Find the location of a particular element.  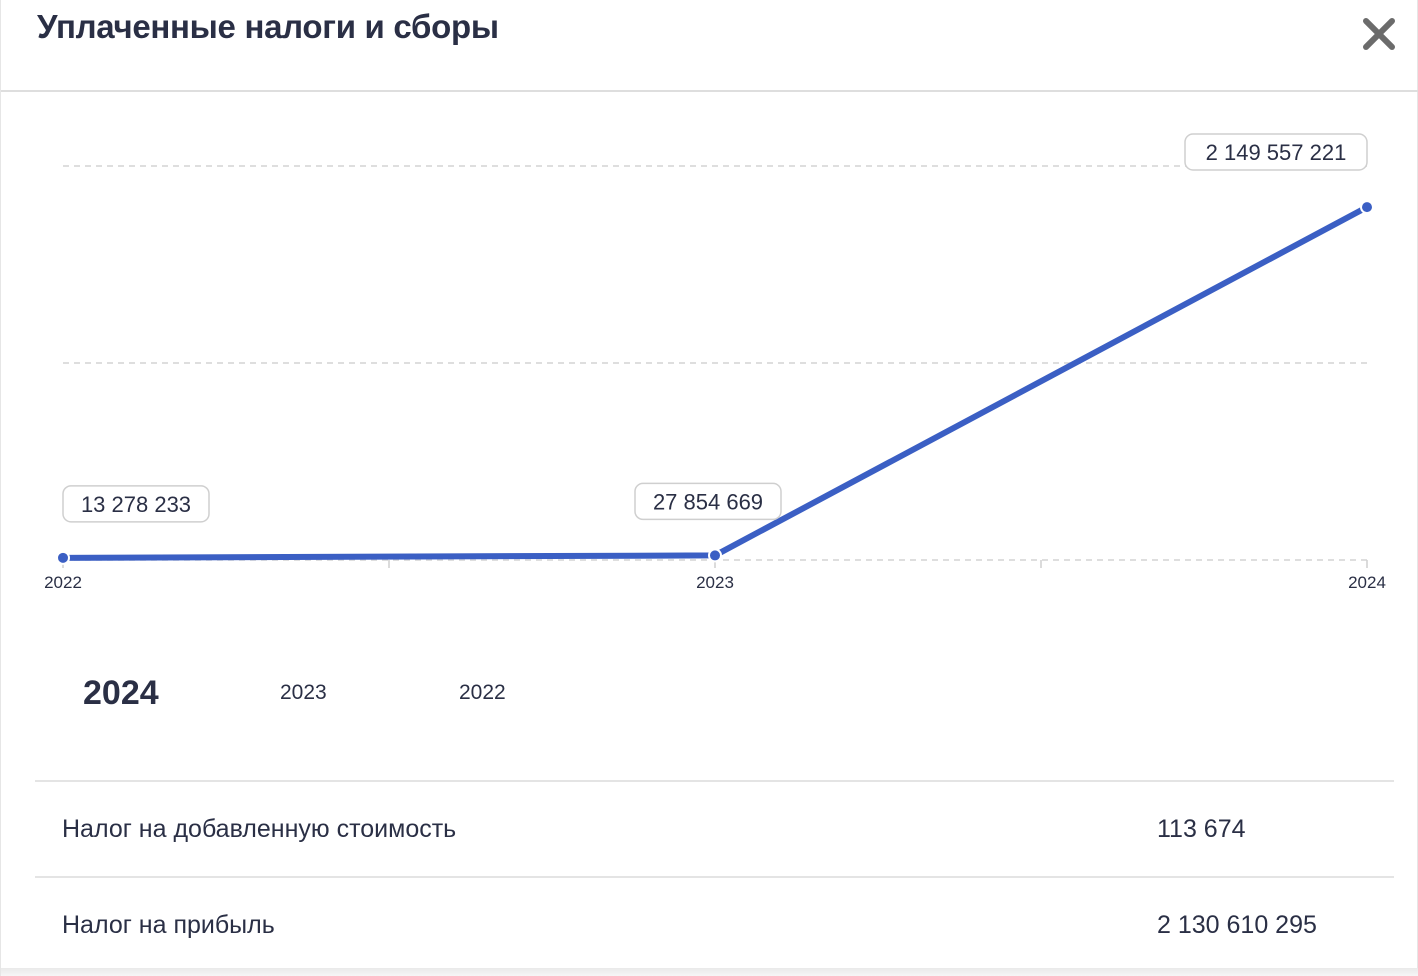

data-label: 27 854 669 is located at coordinates (708, 501).